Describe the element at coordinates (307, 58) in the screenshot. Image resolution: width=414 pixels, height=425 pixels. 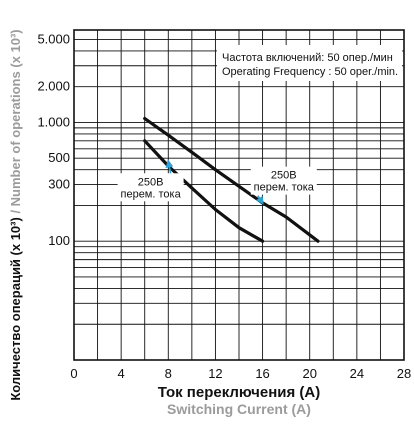
I see `annotation-line-1: Частота включений: 50 опер./мин` at that location.